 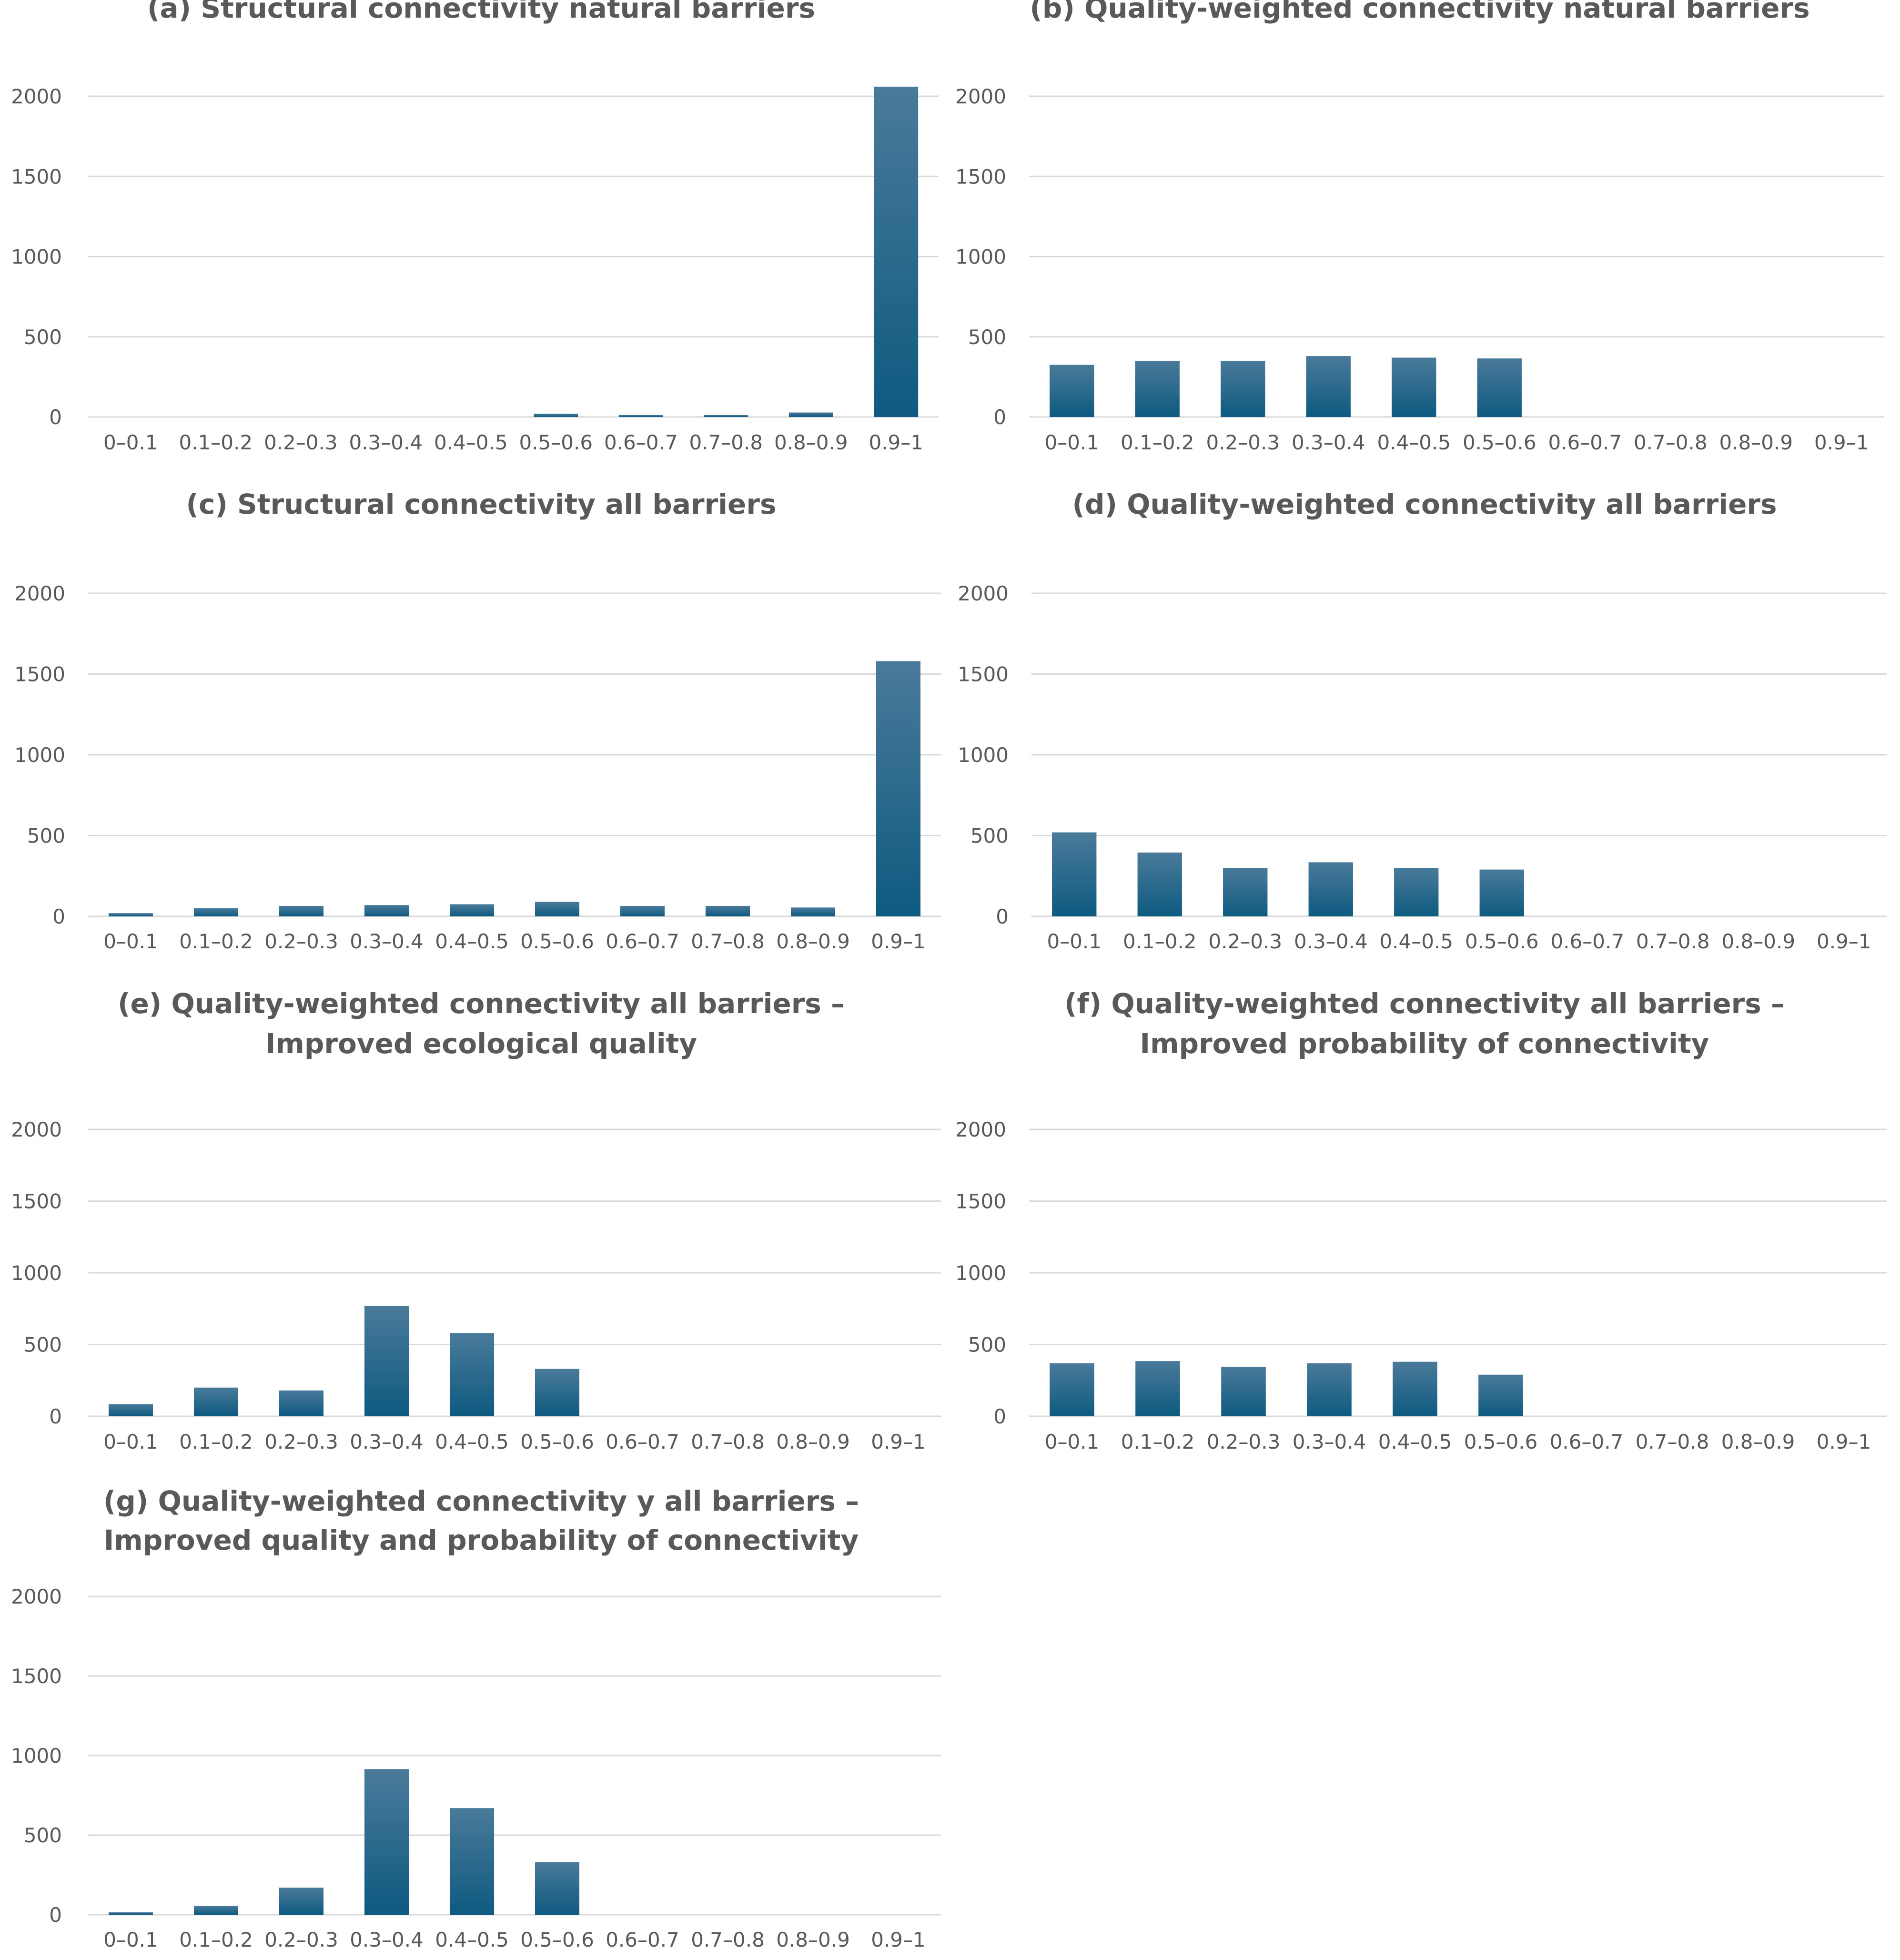 What do you see at coordinates (481, 1043) in the screenshot?
I see `chart-title: Improved ecological quality` at bounding box center [481, 1043].